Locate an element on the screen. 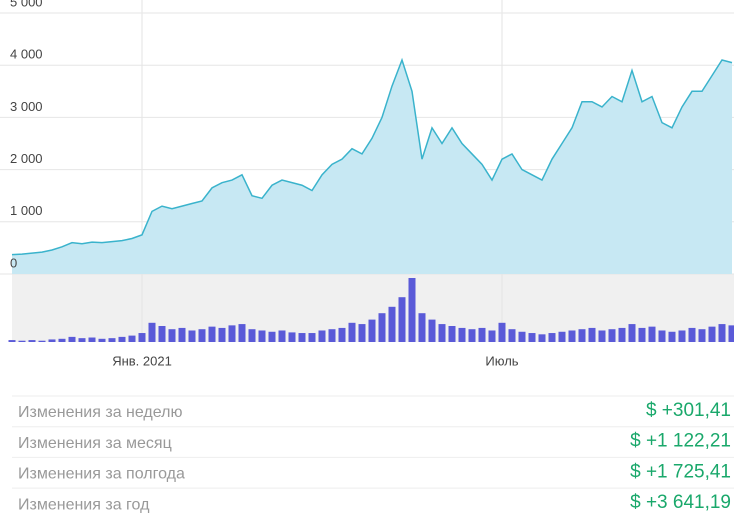 Image resolution: width=734 pixels, height=515 pixels. row-label: Изменения за неделю is located at coordinates (100, 412).